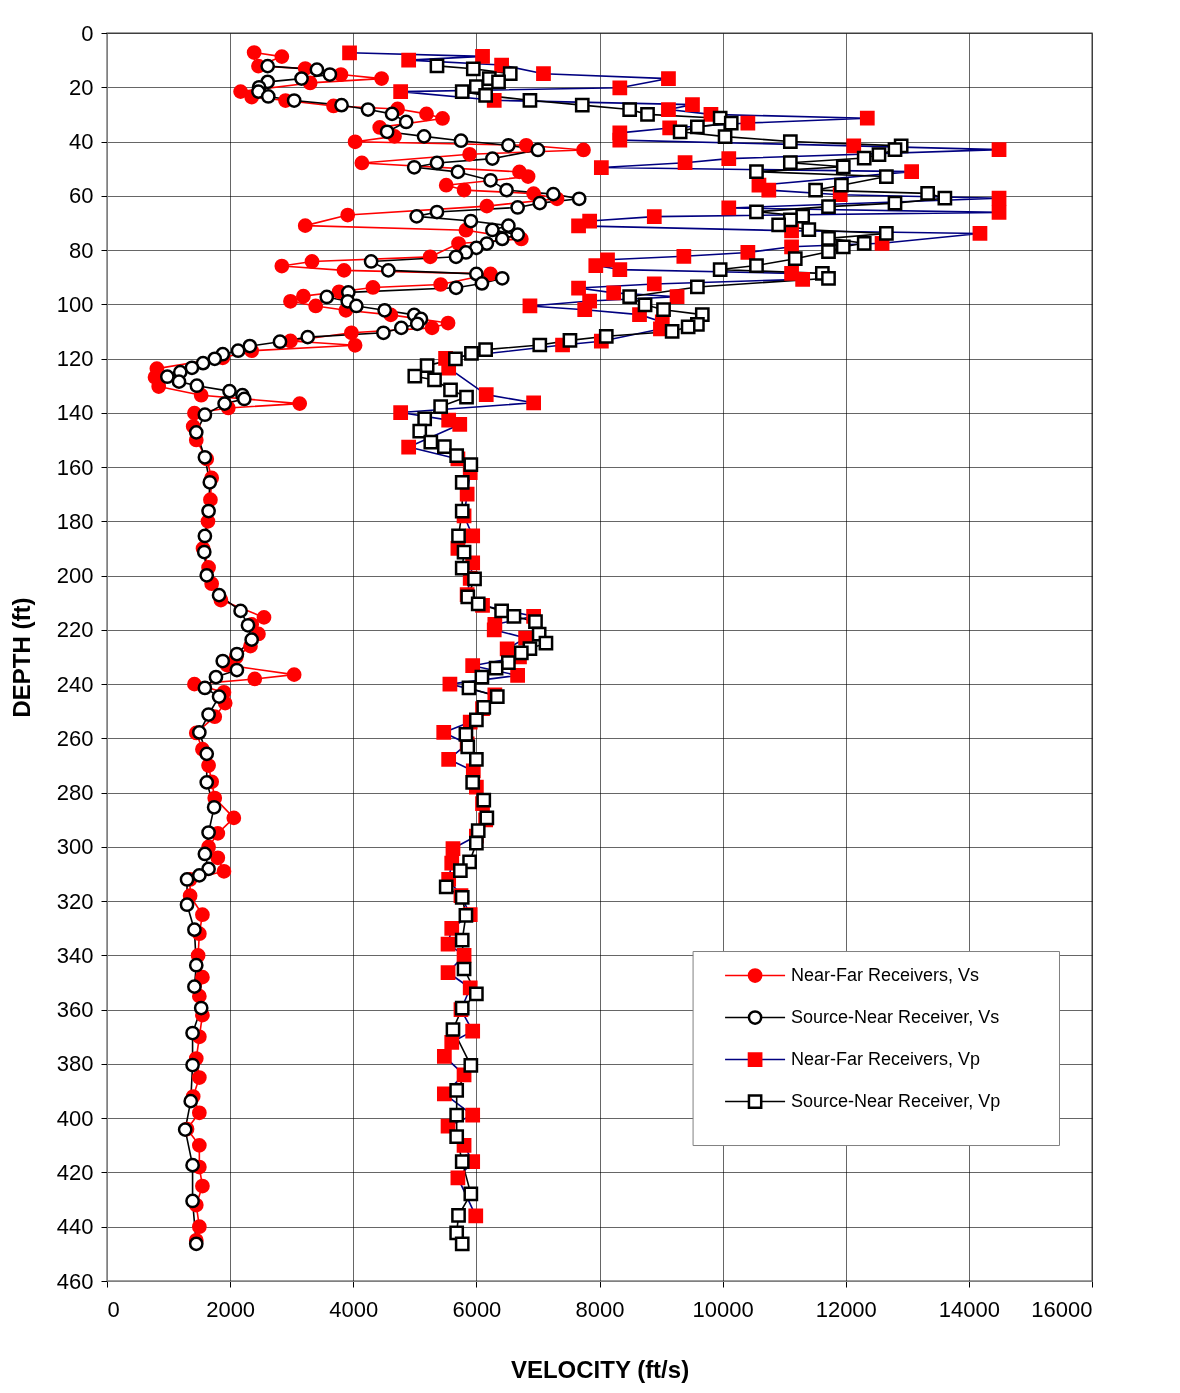  I want to click on y-tick-label: 220, so click(75, 630).